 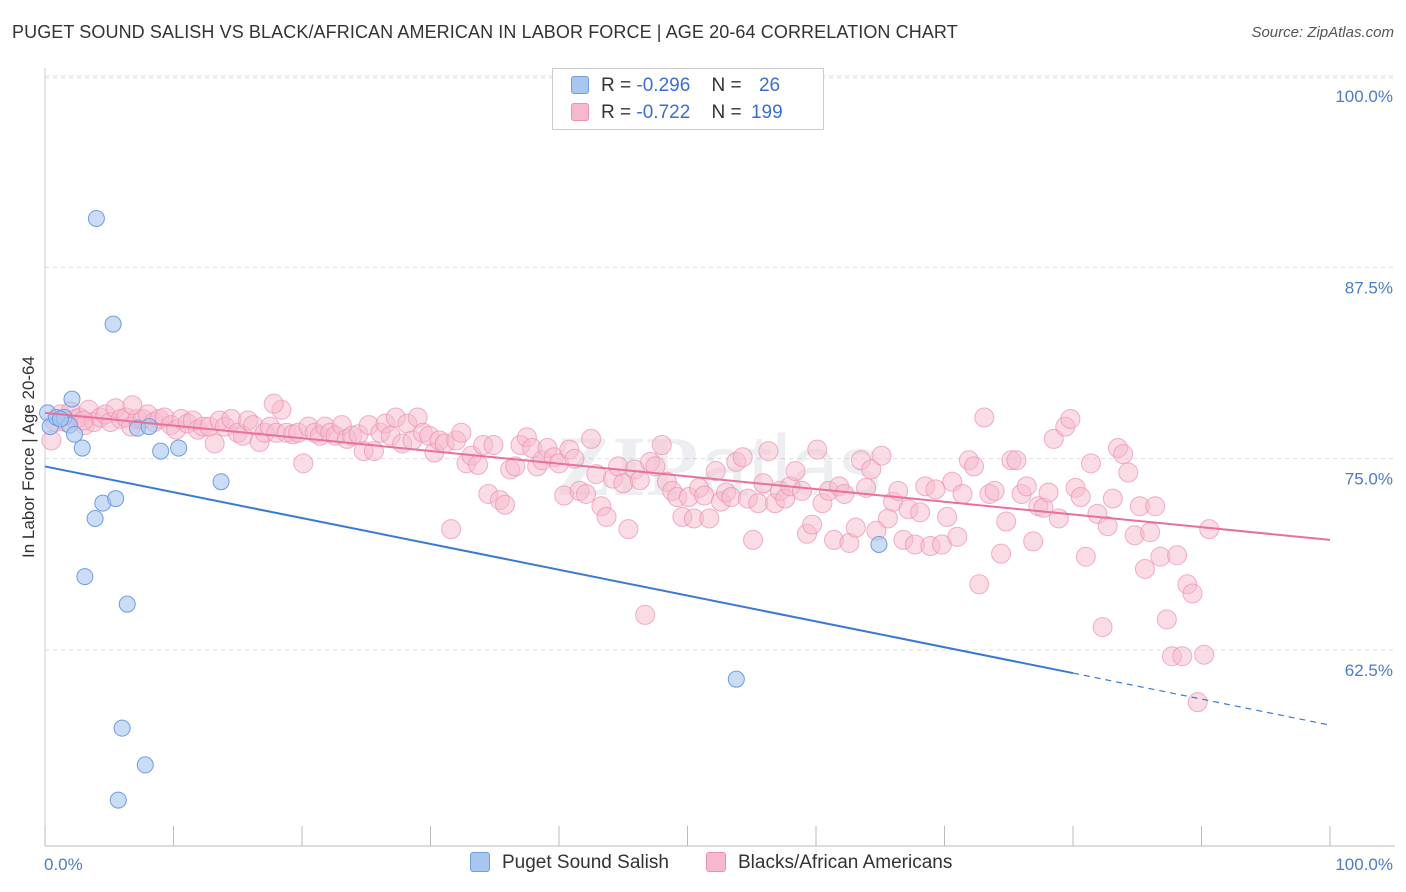 I want to click on trend-line-blacks-african-americans, so click(x=687, y=476).